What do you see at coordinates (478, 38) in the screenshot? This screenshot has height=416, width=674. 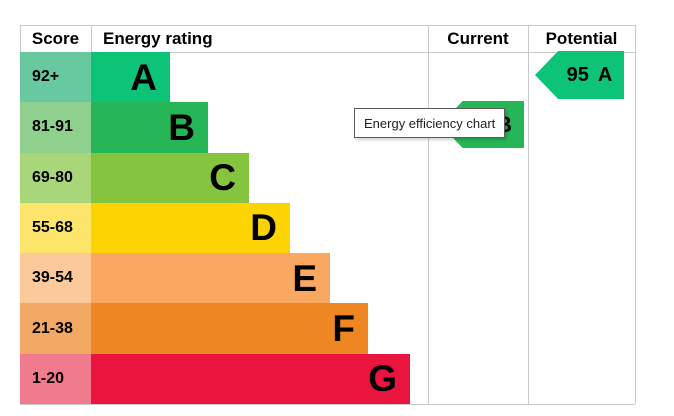 I see `header-current: Current` at bounding box center [478, 38].